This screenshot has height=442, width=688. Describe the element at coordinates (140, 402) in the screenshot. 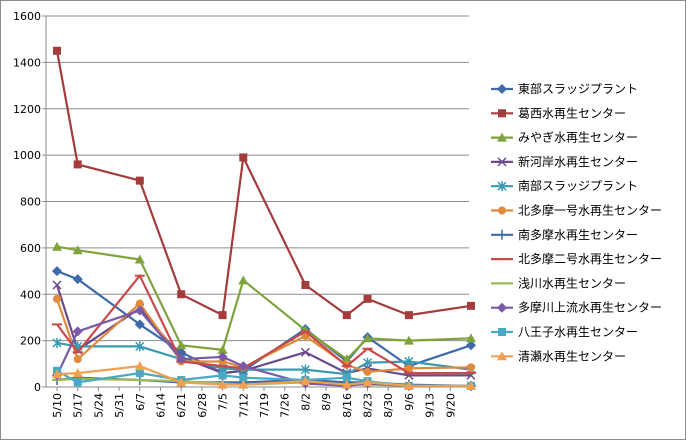

I see `x-tick-label: 6/7` at that location.